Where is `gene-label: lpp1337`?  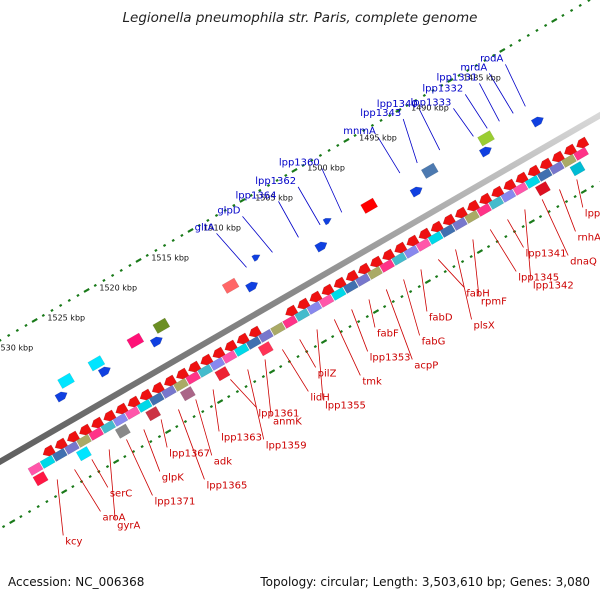 gene-label: lpp1337 is located at coordinates (592, 213).